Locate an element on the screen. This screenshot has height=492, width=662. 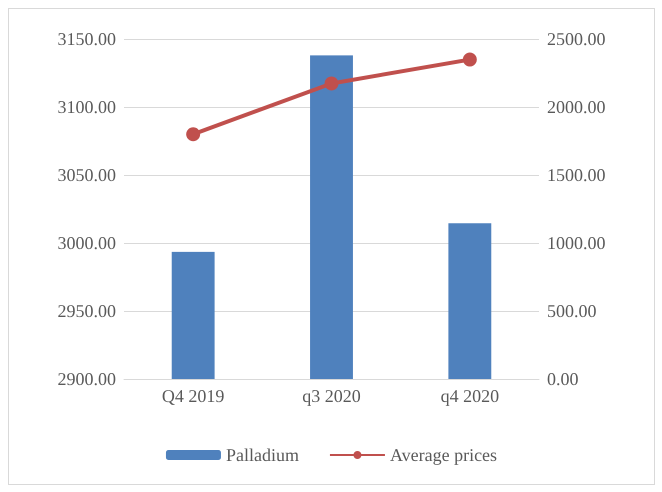
y-tick-label: 3000.00 is located at coordinates (87, 243).